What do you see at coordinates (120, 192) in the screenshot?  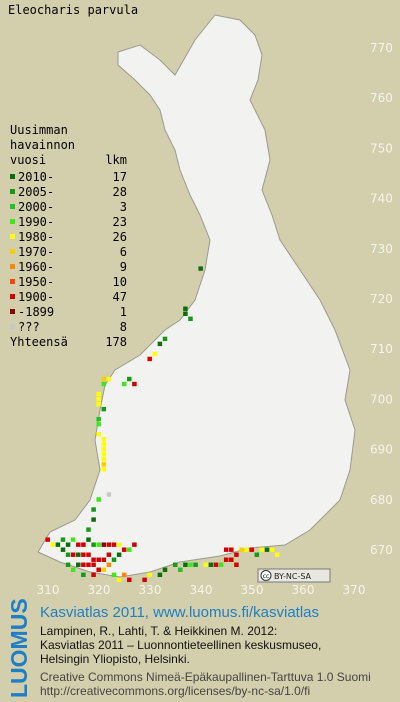 I see `legend-count: 28` at bounding box center [120, 192].